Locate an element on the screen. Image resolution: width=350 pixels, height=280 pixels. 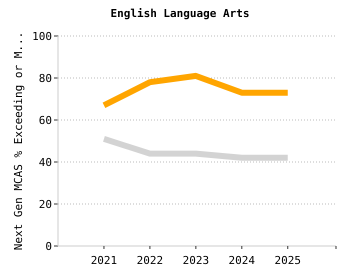
x-tick-label: 2022 is located at coordinates (150, 260).